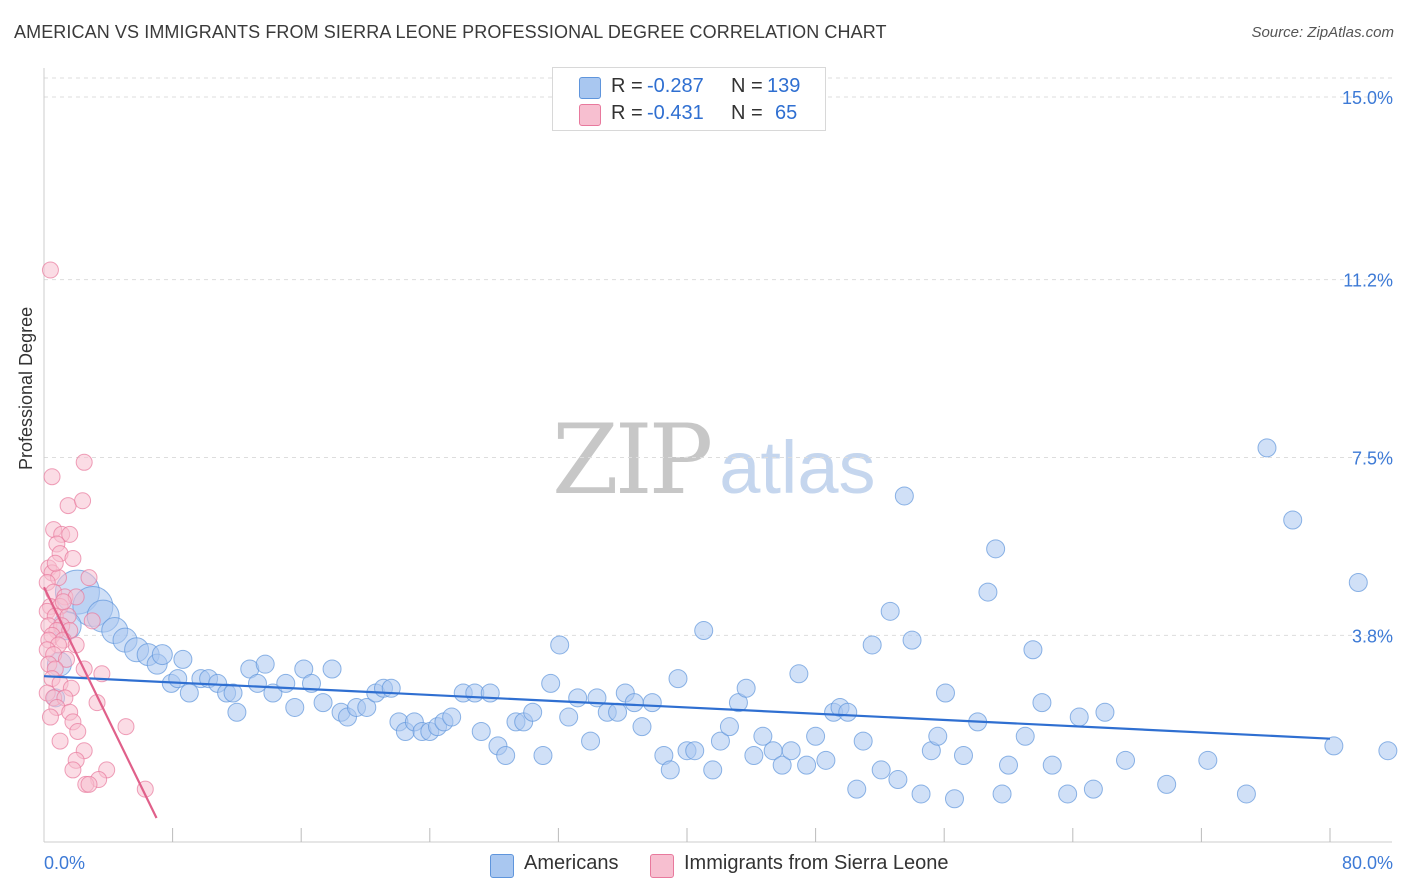 This screenshot has height=892, width=1406. Describe the element at coordinates (1372, 636) in the screenshot. I see `y-tick-label: 3.8%` at that location.